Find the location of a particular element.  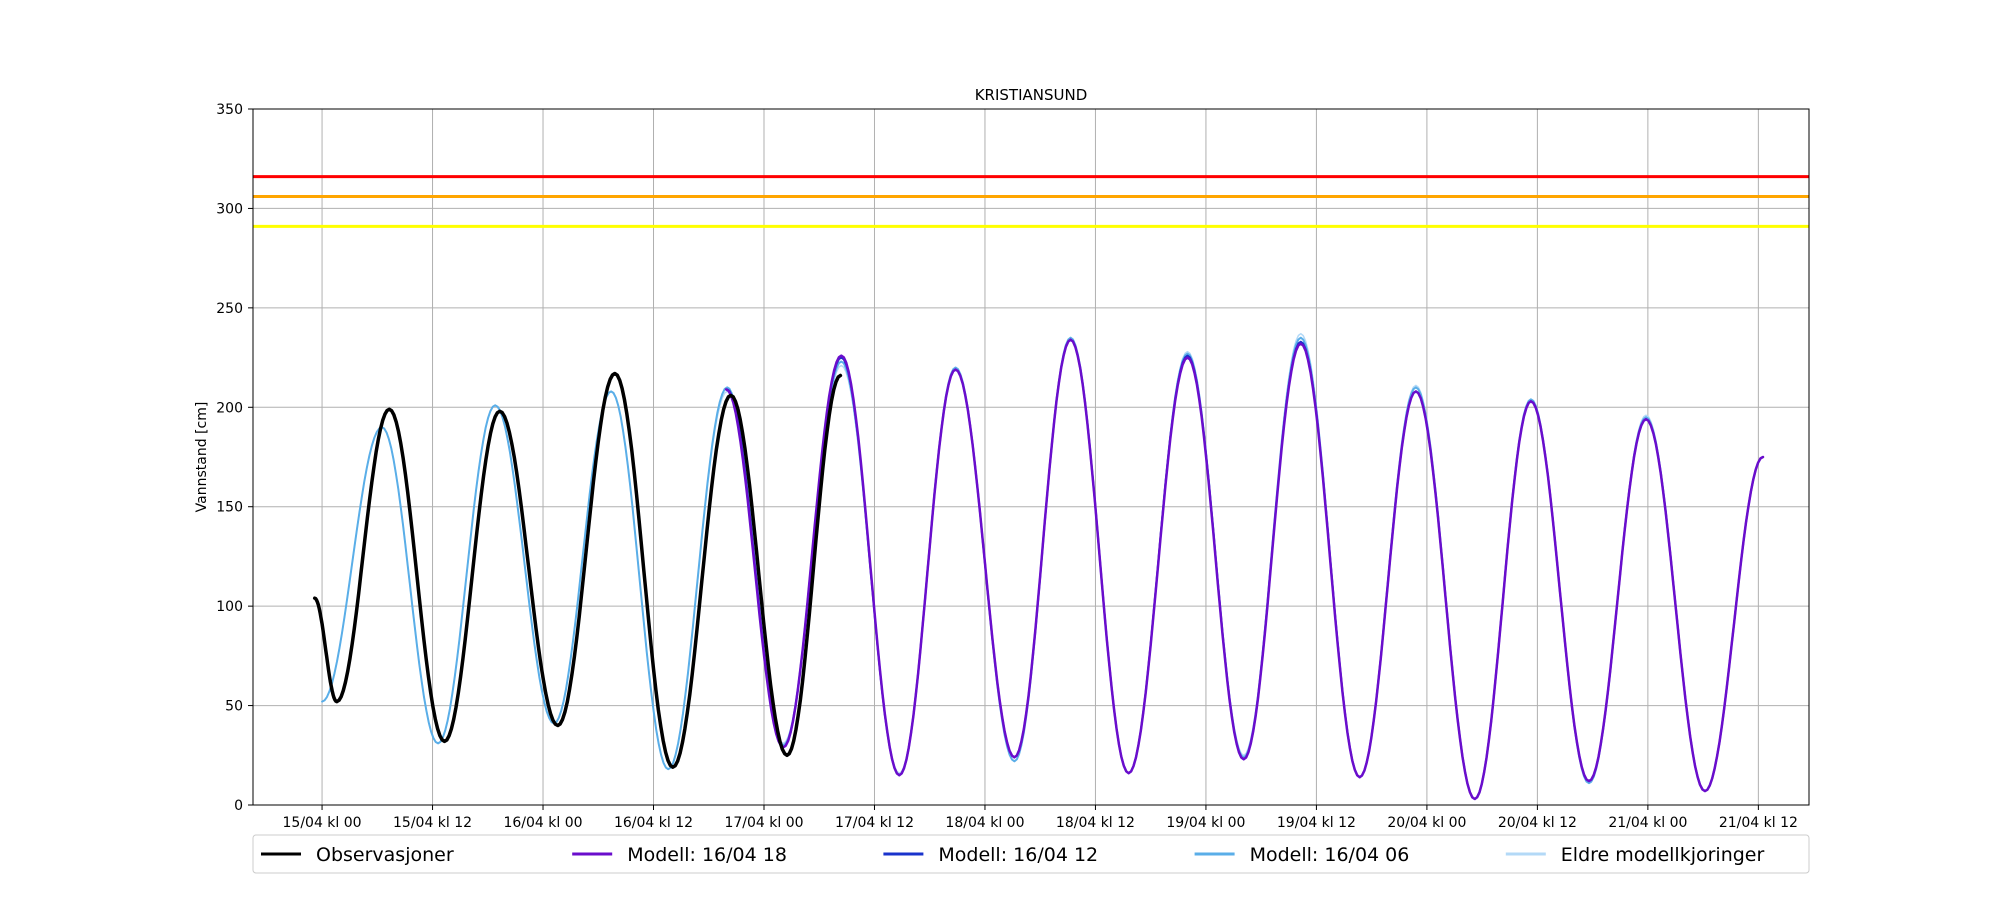

x-tick-label: 16/04 kl 12 is located at coordinates (653, 823).